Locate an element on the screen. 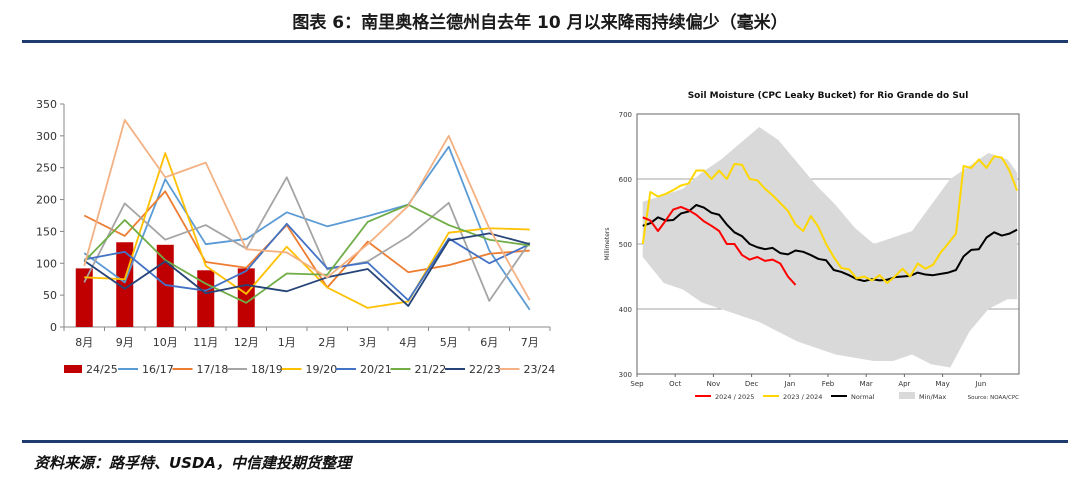 The width and height of the screenshot is (1080, 489). x-tick-label: Jun is located at coordinates (980, 384).